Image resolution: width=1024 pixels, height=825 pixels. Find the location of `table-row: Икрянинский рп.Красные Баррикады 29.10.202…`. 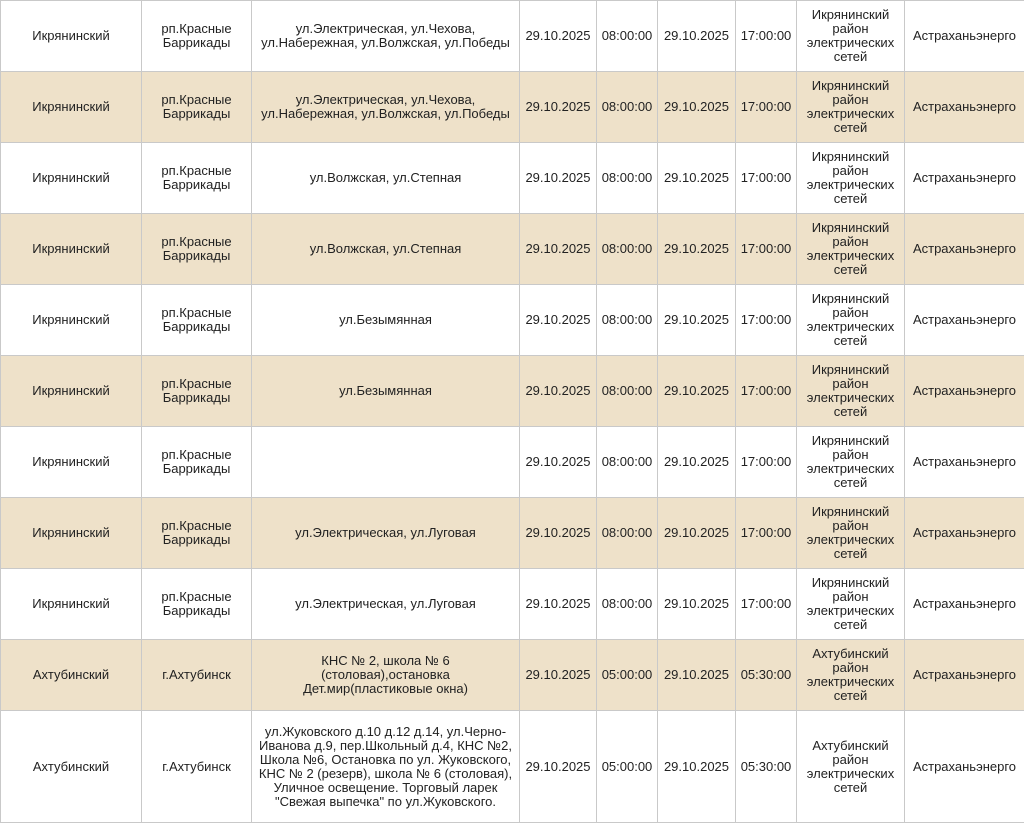

table-row: Икрянинский рп.Красные Баррикады 29.10.202… is located at coordinates (512, 462).